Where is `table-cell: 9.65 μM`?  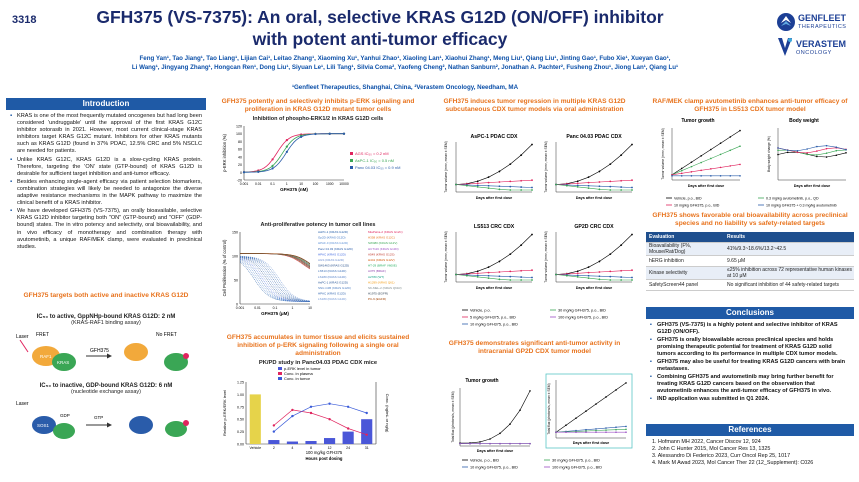 table-cell: 9.65 μM is located at coordinates (736, 261).